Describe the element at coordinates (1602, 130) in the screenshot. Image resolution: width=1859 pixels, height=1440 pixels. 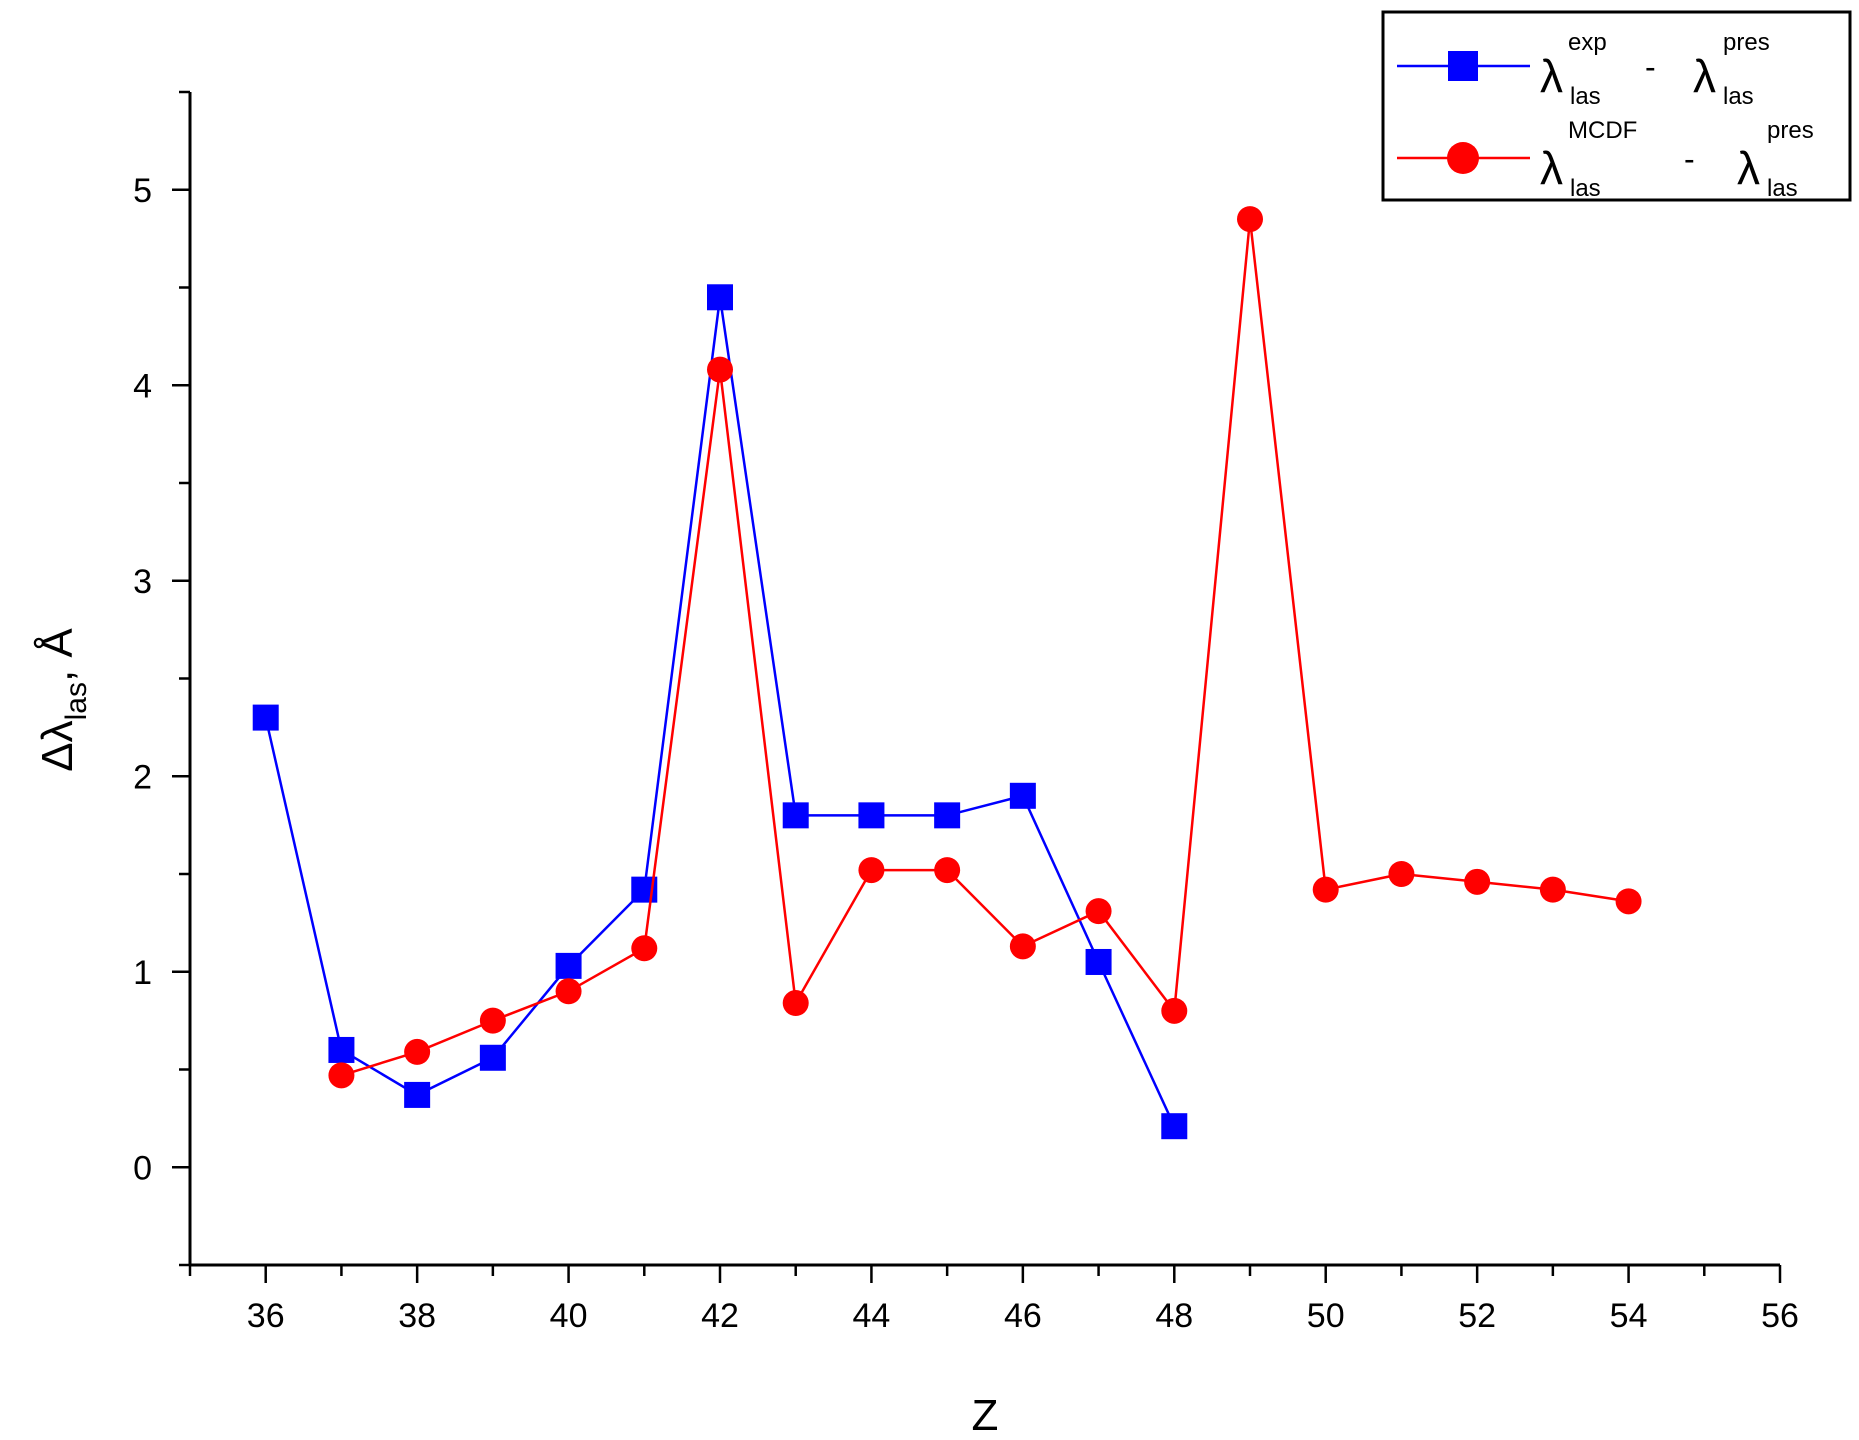
I see `legend-sup-mcdf: MCDF` at that location.